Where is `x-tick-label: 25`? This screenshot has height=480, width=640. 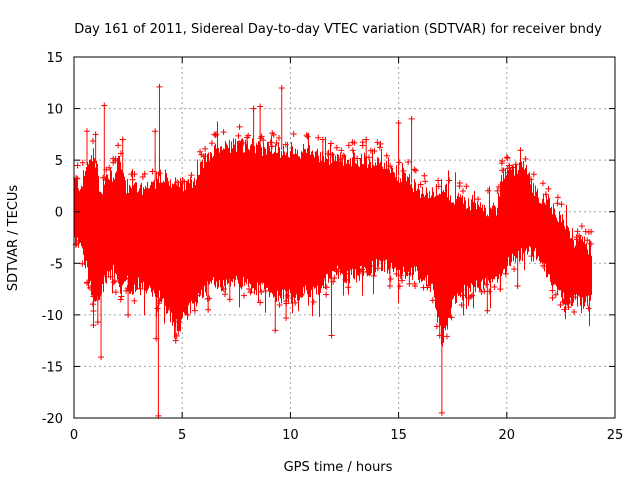 x-tick-label: 25 is located at coordinates (615, 435).